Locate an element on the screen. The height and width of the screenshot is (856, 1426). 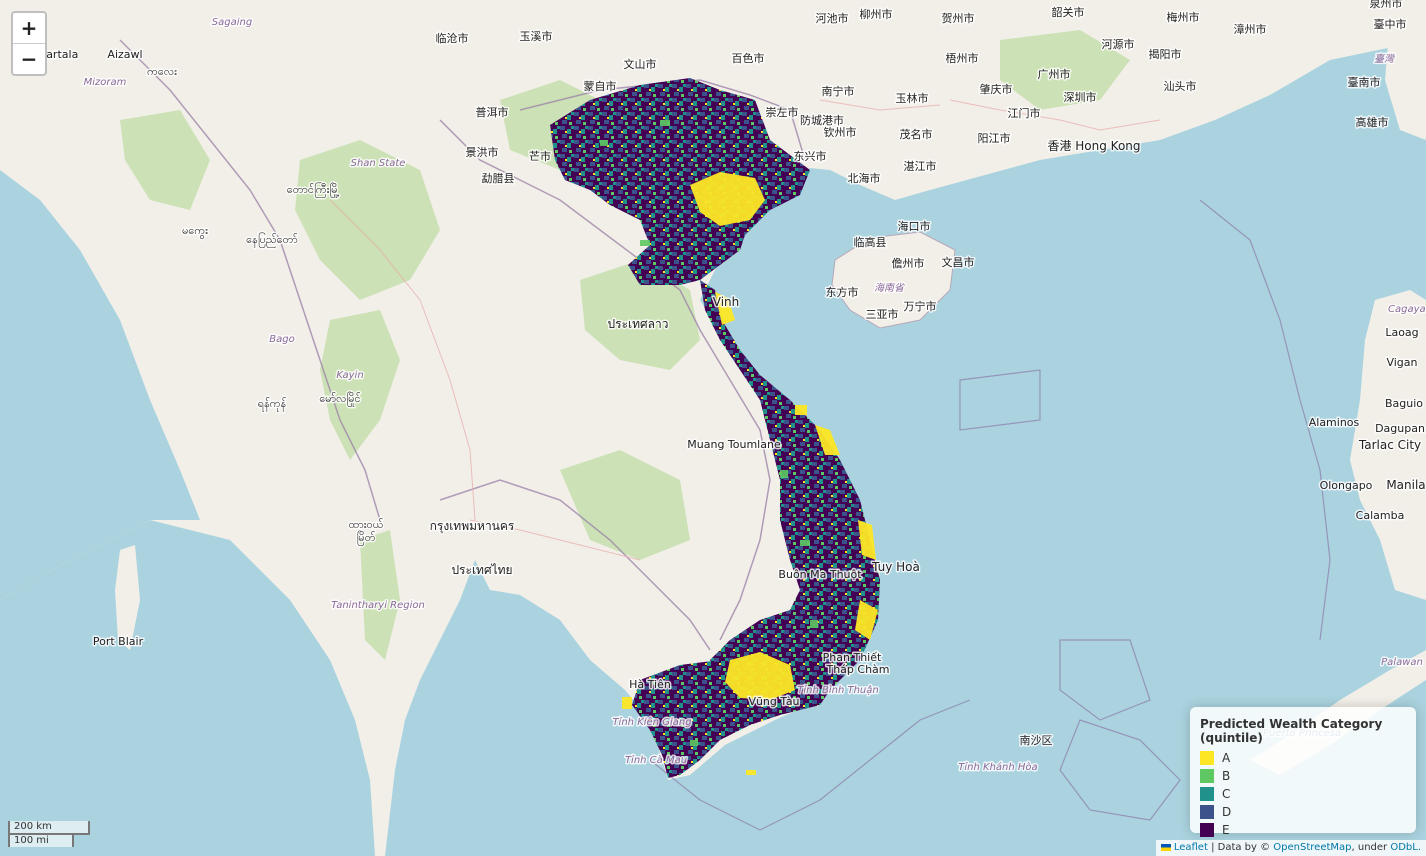
map-label-74: 江门市 is located at coordinates (1024, 113).